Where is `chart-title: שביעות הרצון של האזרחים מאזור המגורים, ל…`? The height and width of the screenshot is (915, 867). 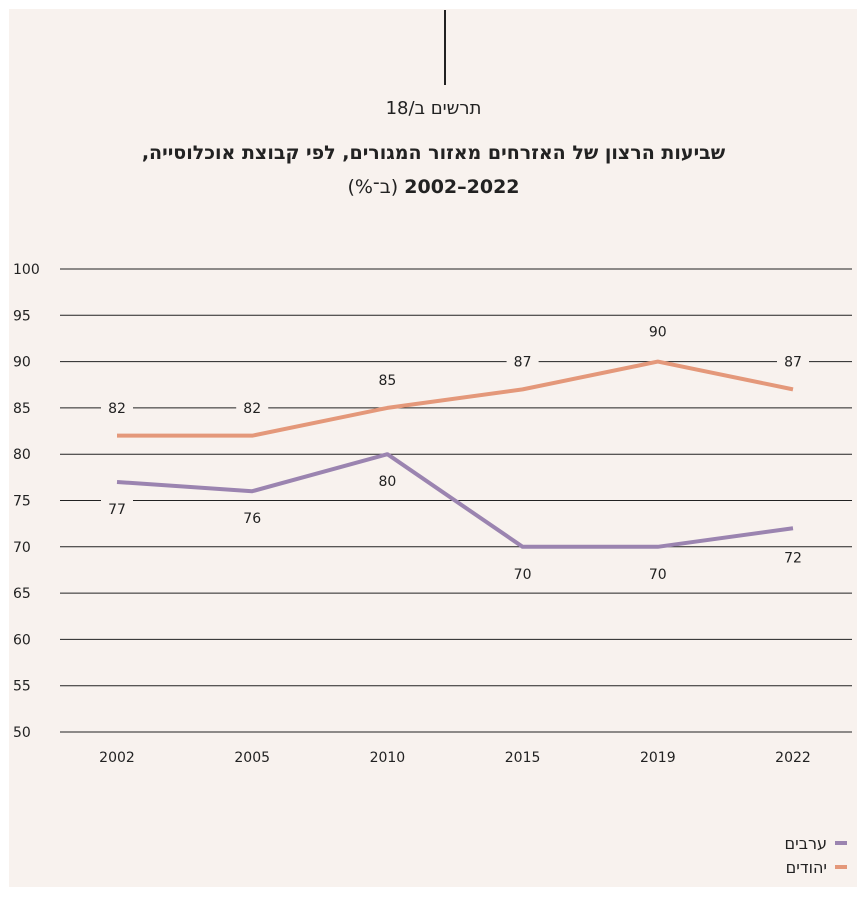 chart-title: שביעות הרצון של האזרחים מאזור המגורים, ל… is located at coordinates (433, 153).